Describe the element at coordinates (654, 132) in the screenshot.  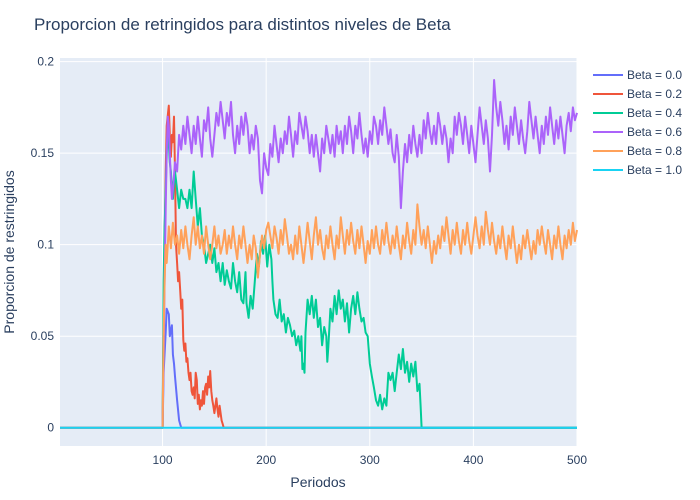
I see `legend-label: Beta = 0.6` at that location.